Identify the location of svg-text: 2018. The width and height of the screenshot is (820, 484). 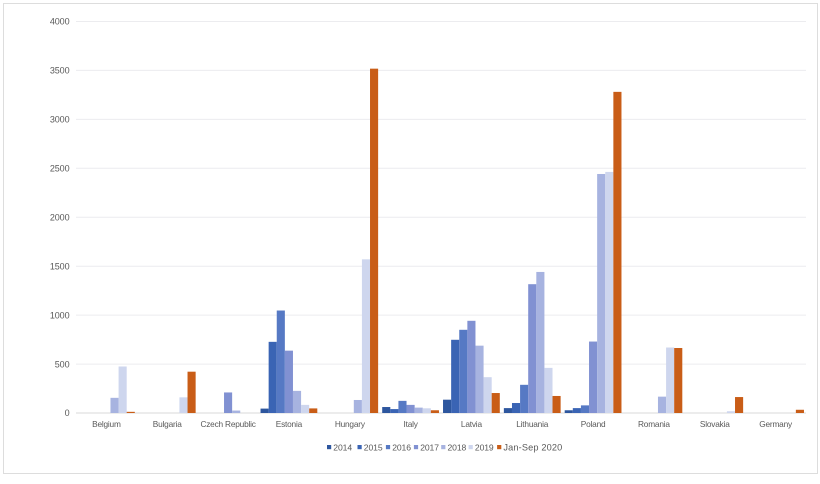
(457, 448).